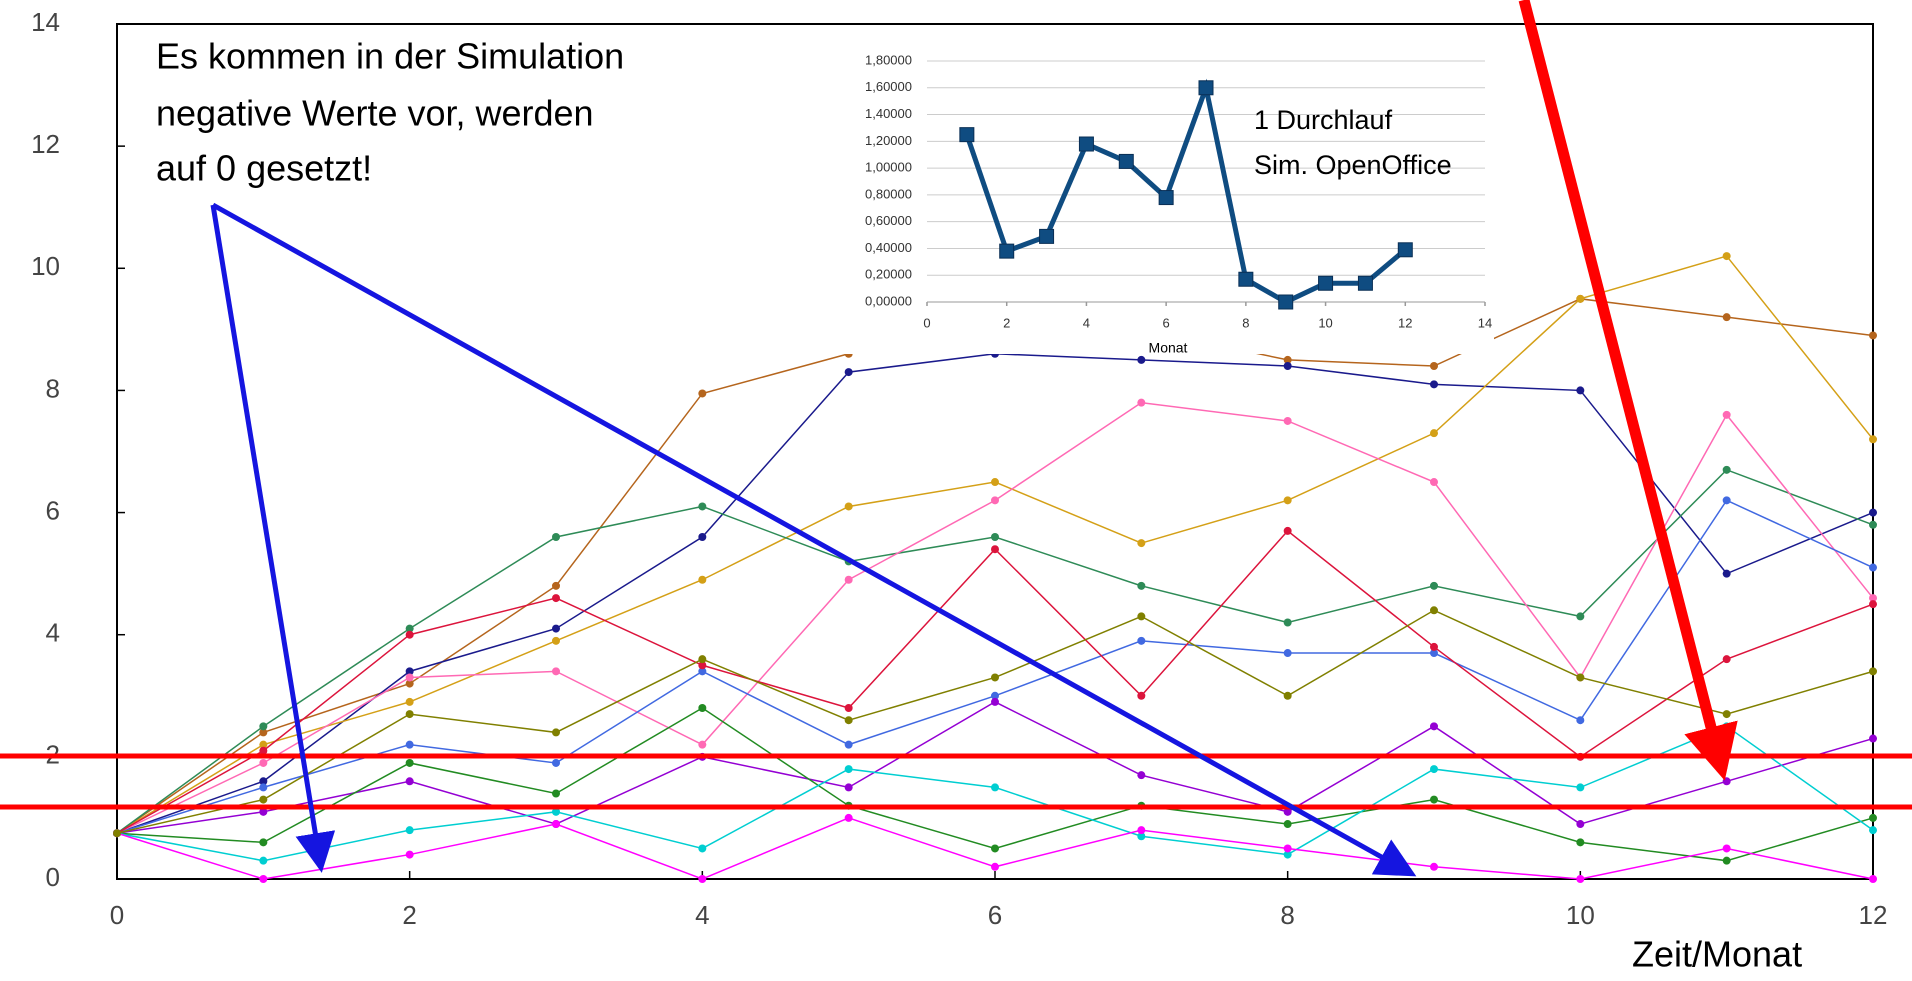  I want to click on y-tick-label: 14, so click(45, 22).